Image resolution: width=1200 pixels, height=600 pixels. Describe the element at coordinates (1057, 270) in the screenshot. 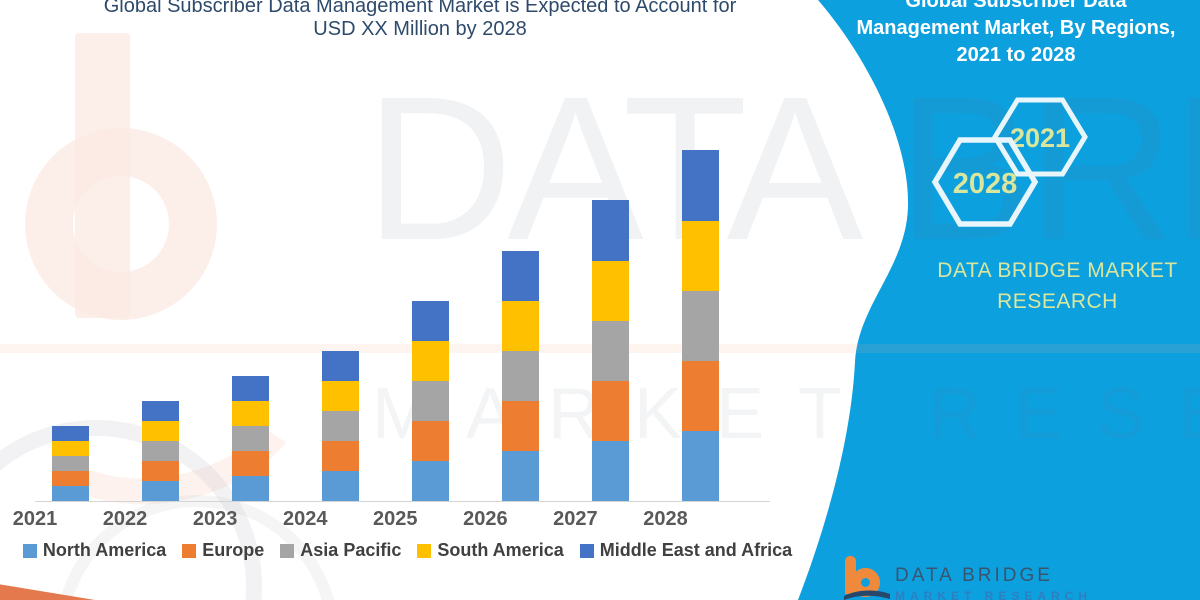

I see `banner-brand-line1: DATA BRIDGE MARKET` at that location.